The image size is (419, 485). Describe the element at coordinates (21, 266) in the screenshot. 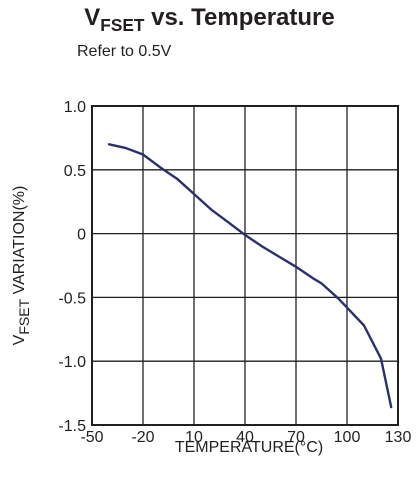

I see `y-axis-label: VFSET VARIATION(%)` at that location.